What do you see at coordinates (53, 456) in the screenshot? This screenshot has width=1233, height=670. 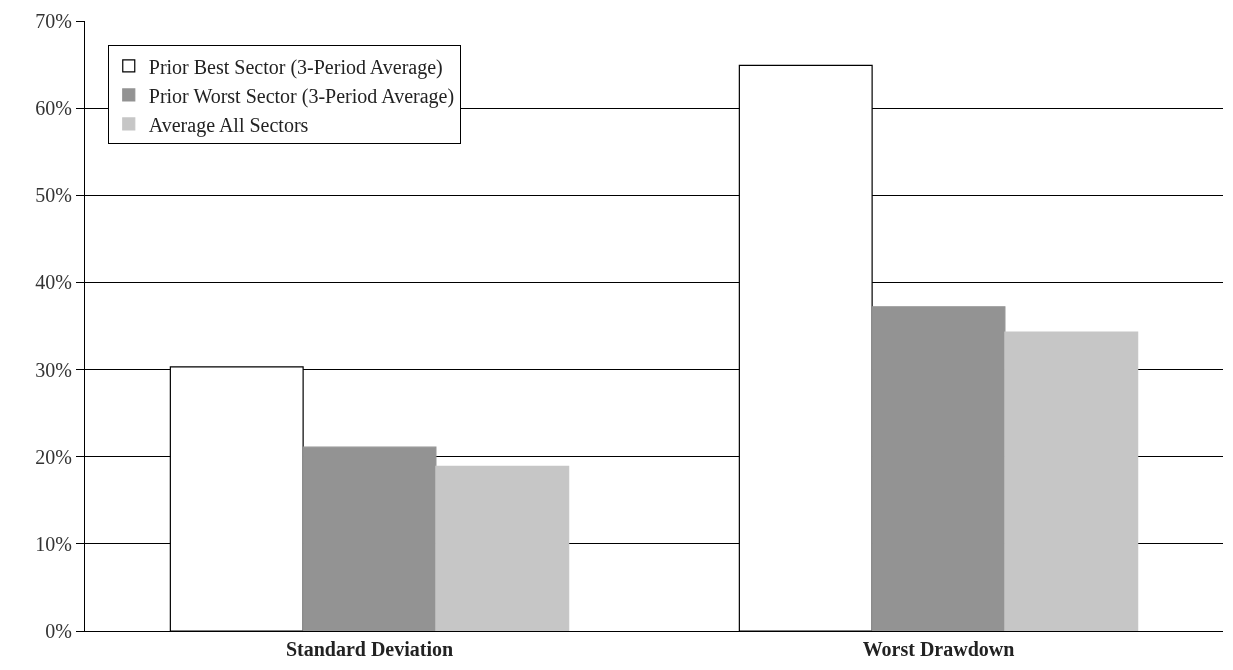 I see `y-tick-label: 20%` at bounding box center [53, 456].